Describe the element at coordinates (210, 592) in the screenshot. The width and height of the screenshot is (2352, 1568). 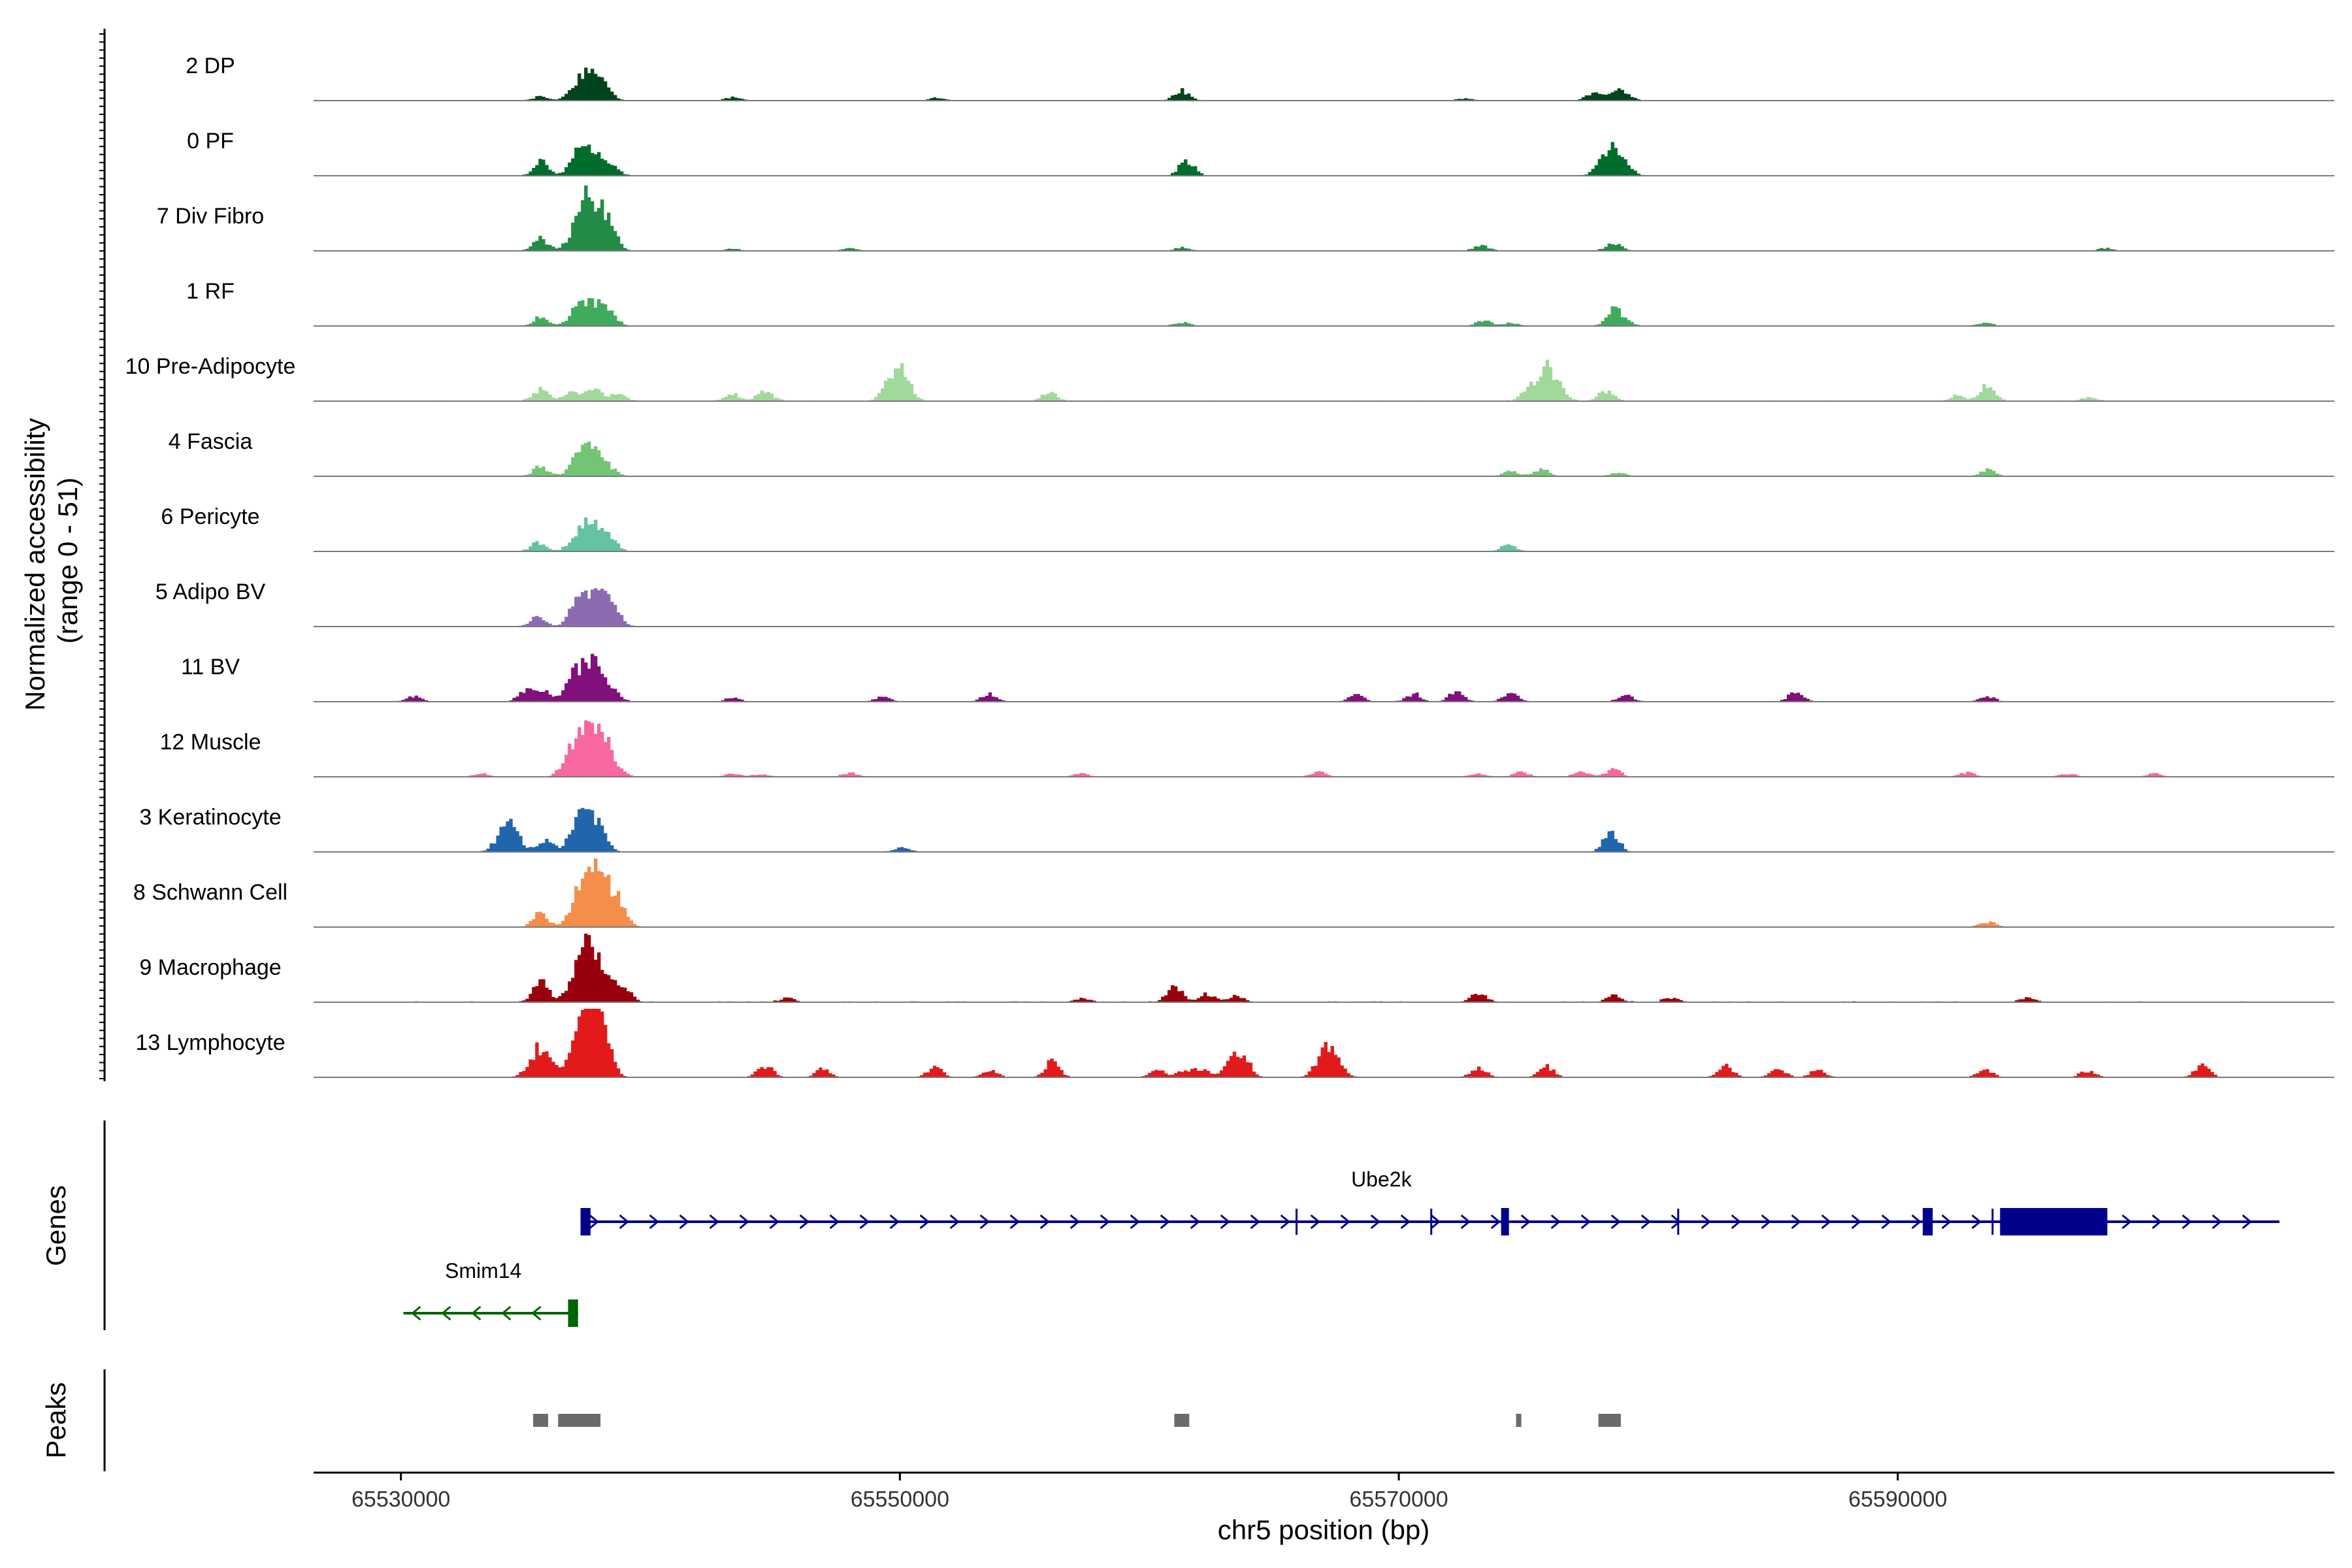
I see `track-label-5-adipo-bv: 5 Adipo BV` at that location.